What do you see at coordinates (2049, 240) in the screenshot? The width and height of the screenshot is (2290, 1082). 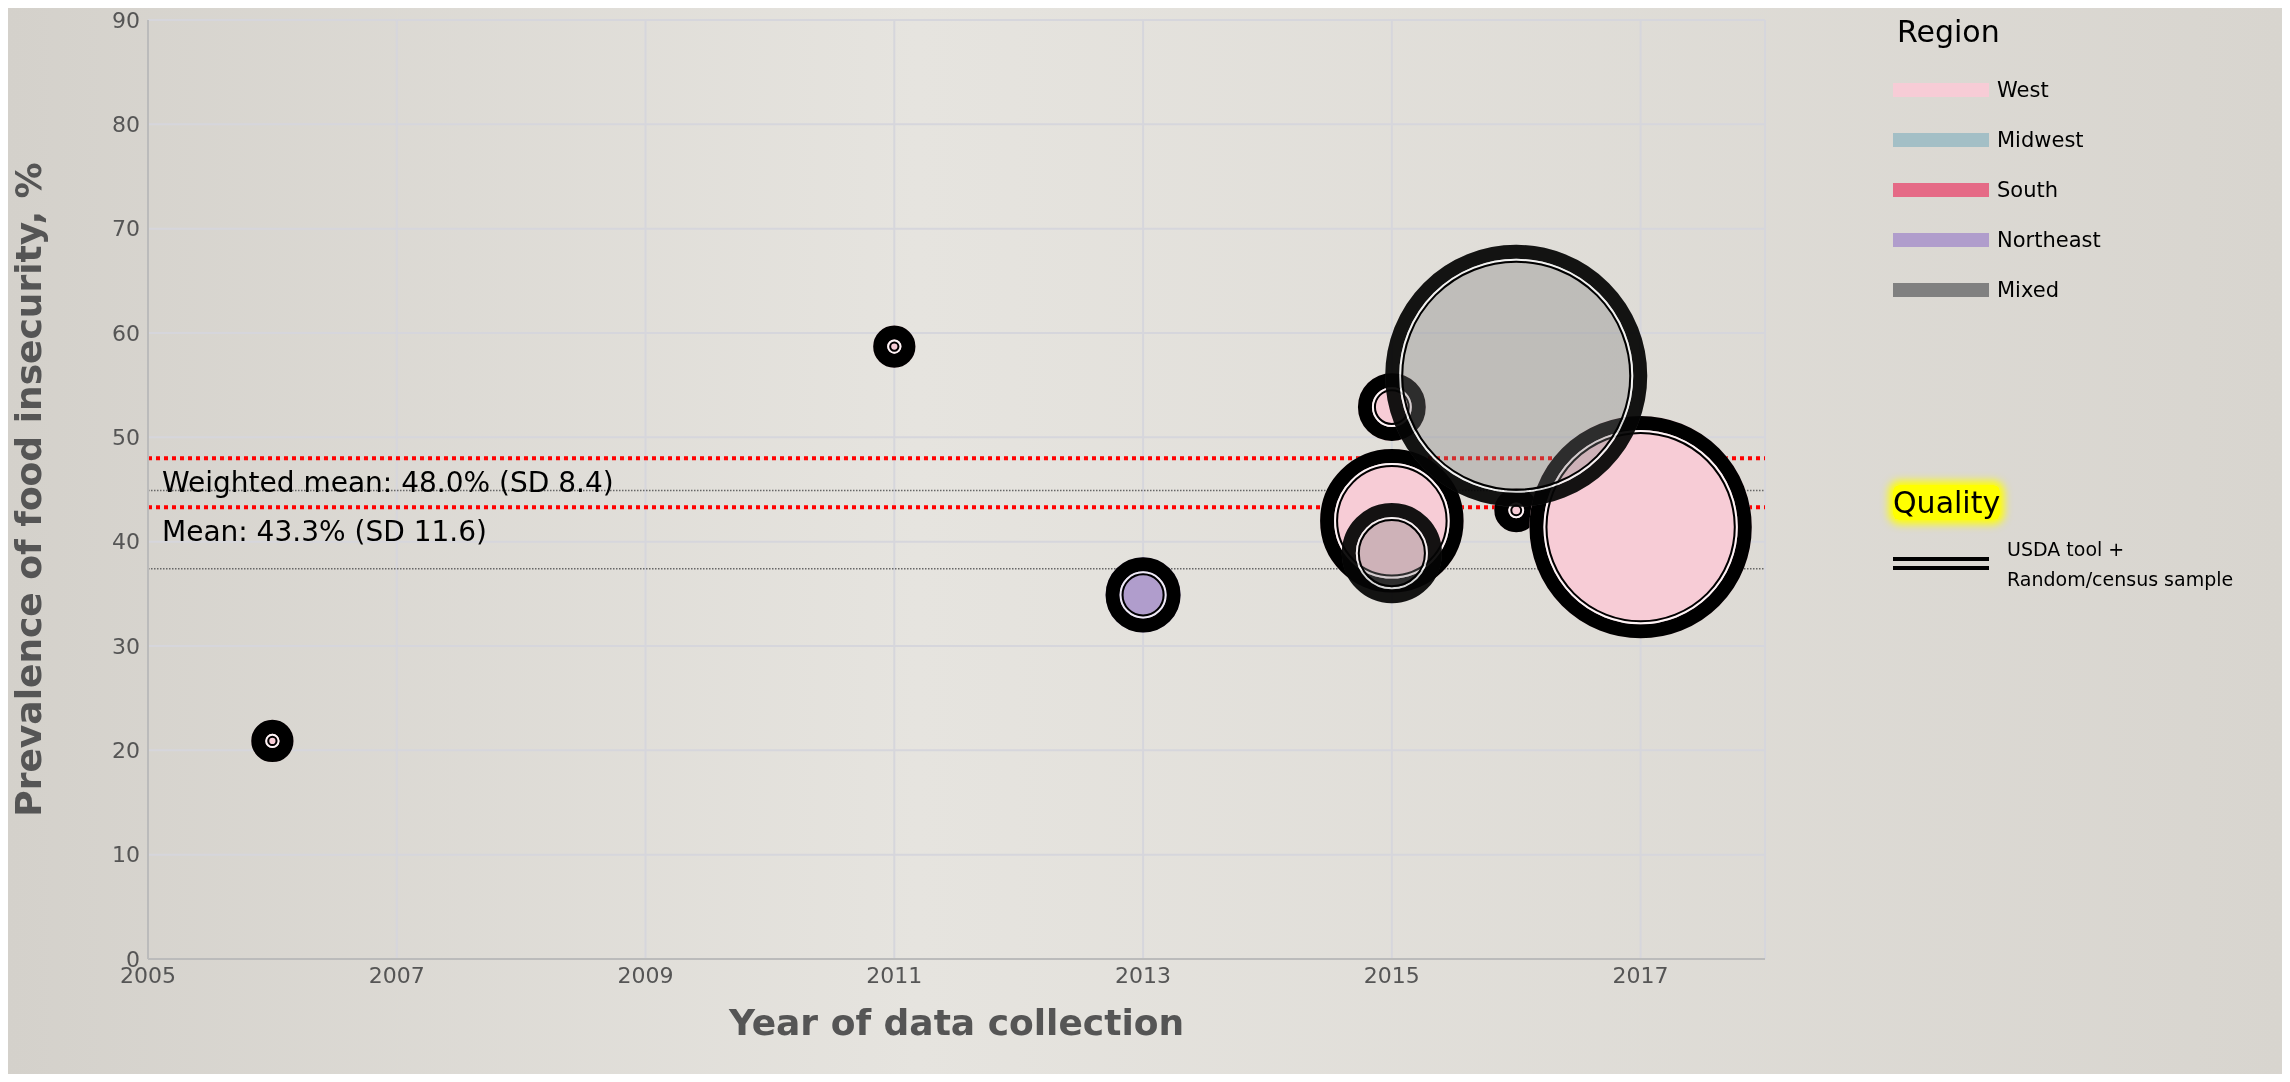 I see `legend-label: Northeast` at bounding box center [2049, 240].